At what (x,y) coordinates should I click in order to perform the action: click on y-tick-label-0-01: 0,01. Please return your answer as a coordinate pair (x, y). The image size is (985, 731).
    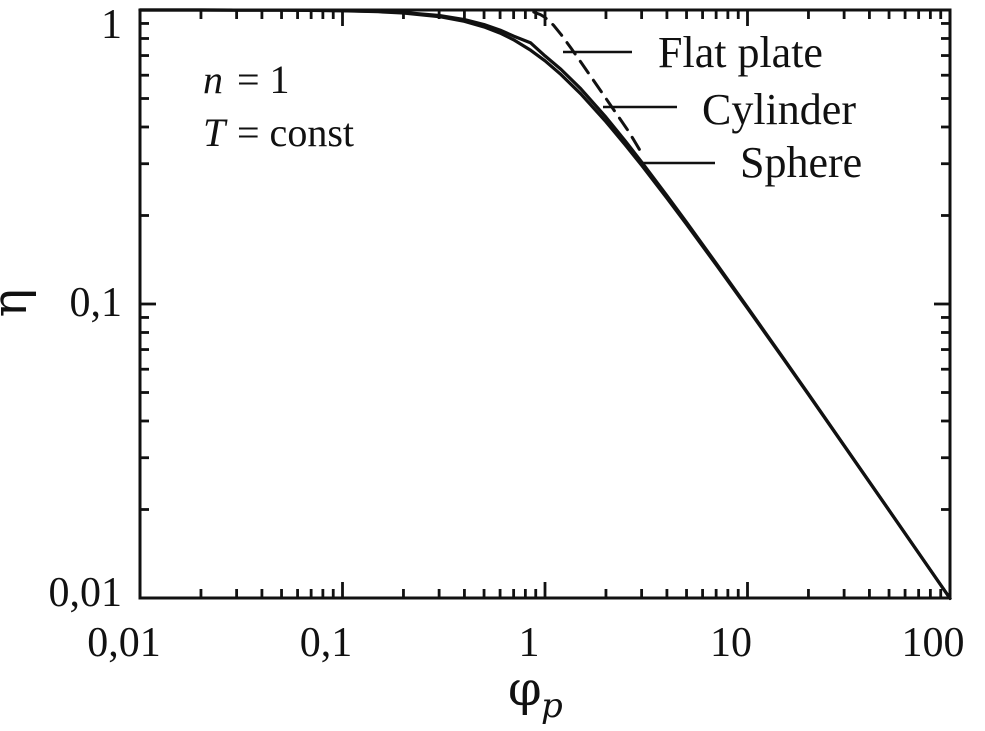
    Looking at the image, I should click on (86, 593).